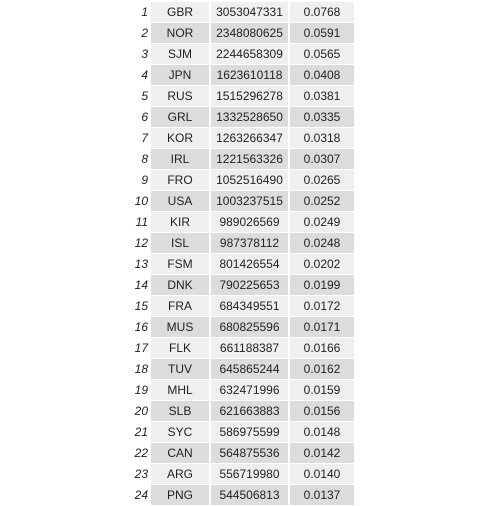 This screenshot has width=480, height=506. What do you see at coordinates (249, 390) in the screenshot?
I see `value-cell: 632471996` at bounding box center [249, 390].